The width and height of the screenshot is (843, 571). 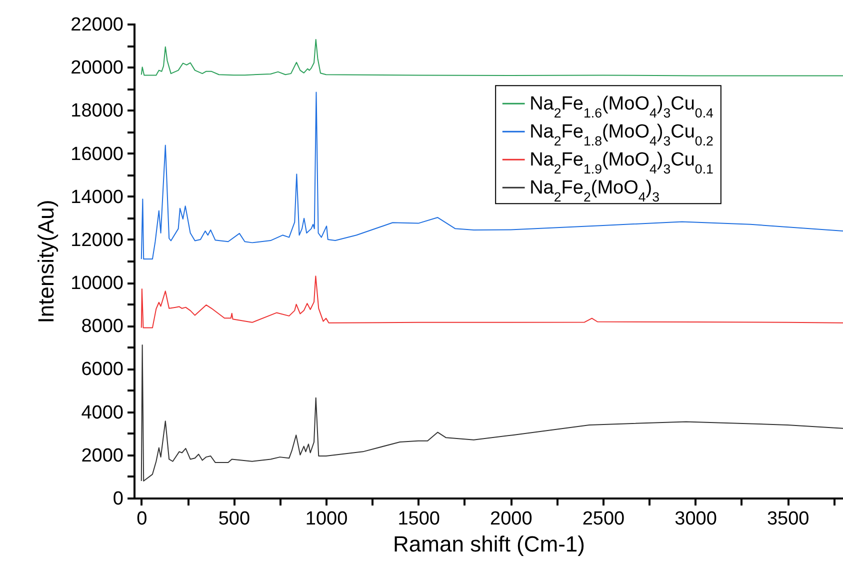 I want to click on y-tick-label: 10000, so click(x=97, y=283).